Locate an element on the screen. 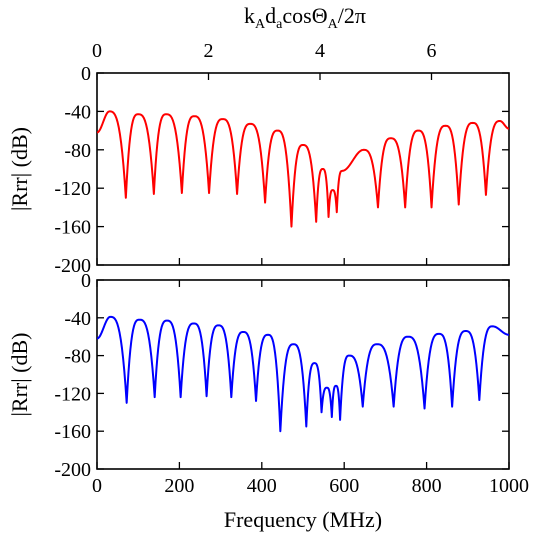 The width and height of the screenshot is (550, 541). x-tick-label: 800 is located at coordinates (427, 486).